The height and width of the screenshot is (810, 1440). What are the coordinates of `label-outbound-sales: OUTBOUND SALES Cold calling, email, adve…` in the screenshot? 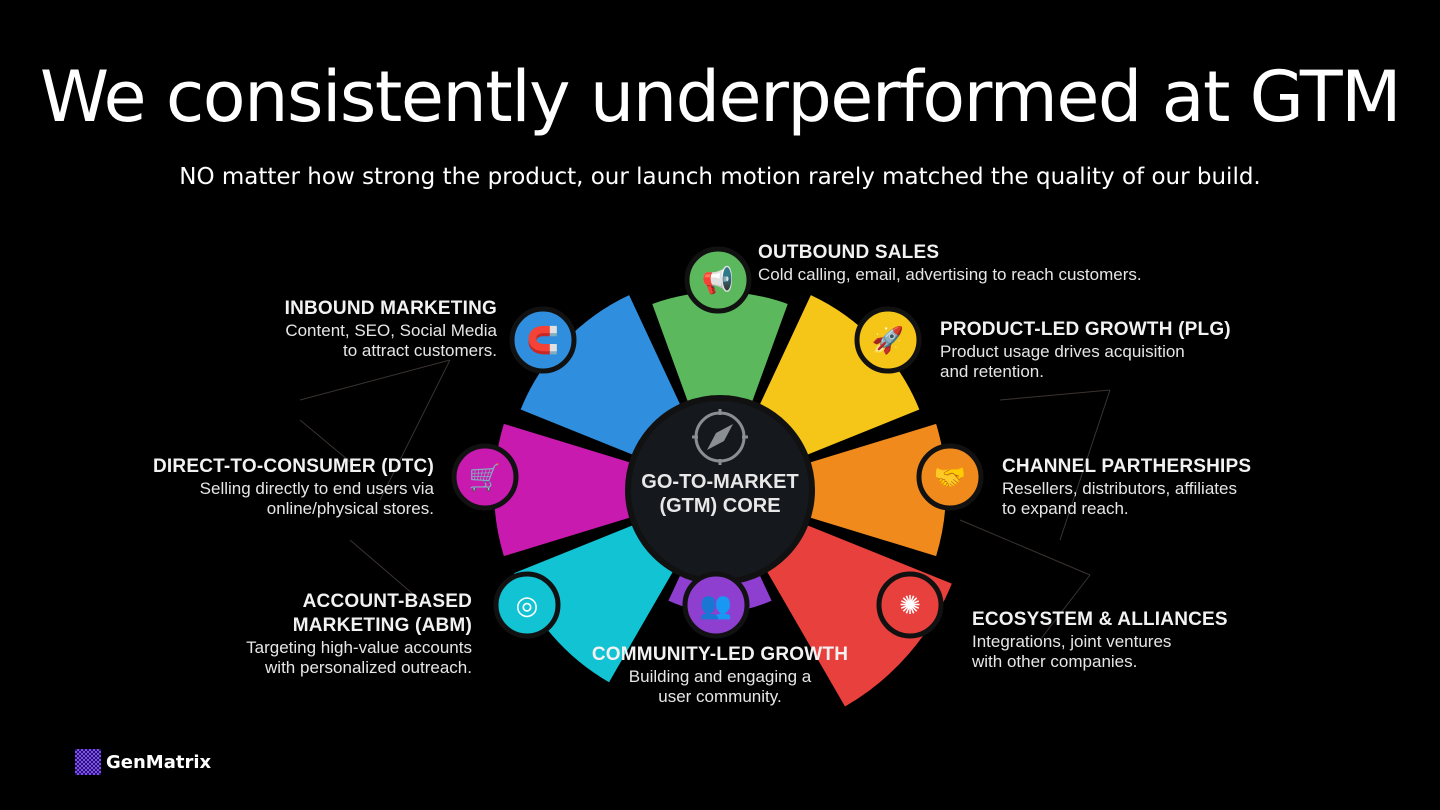 It's located at (950, 263).